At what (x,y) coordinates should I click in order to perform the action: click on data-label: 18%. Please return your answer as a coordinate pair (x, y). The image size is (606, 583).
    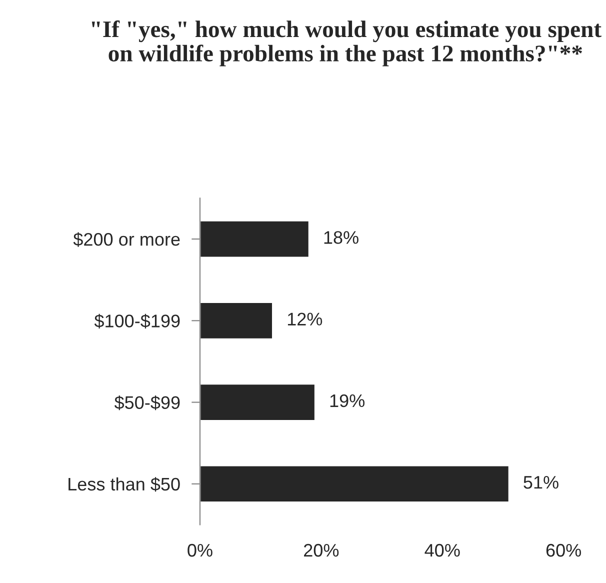
    Looking at the image, I should click on (341, 237).